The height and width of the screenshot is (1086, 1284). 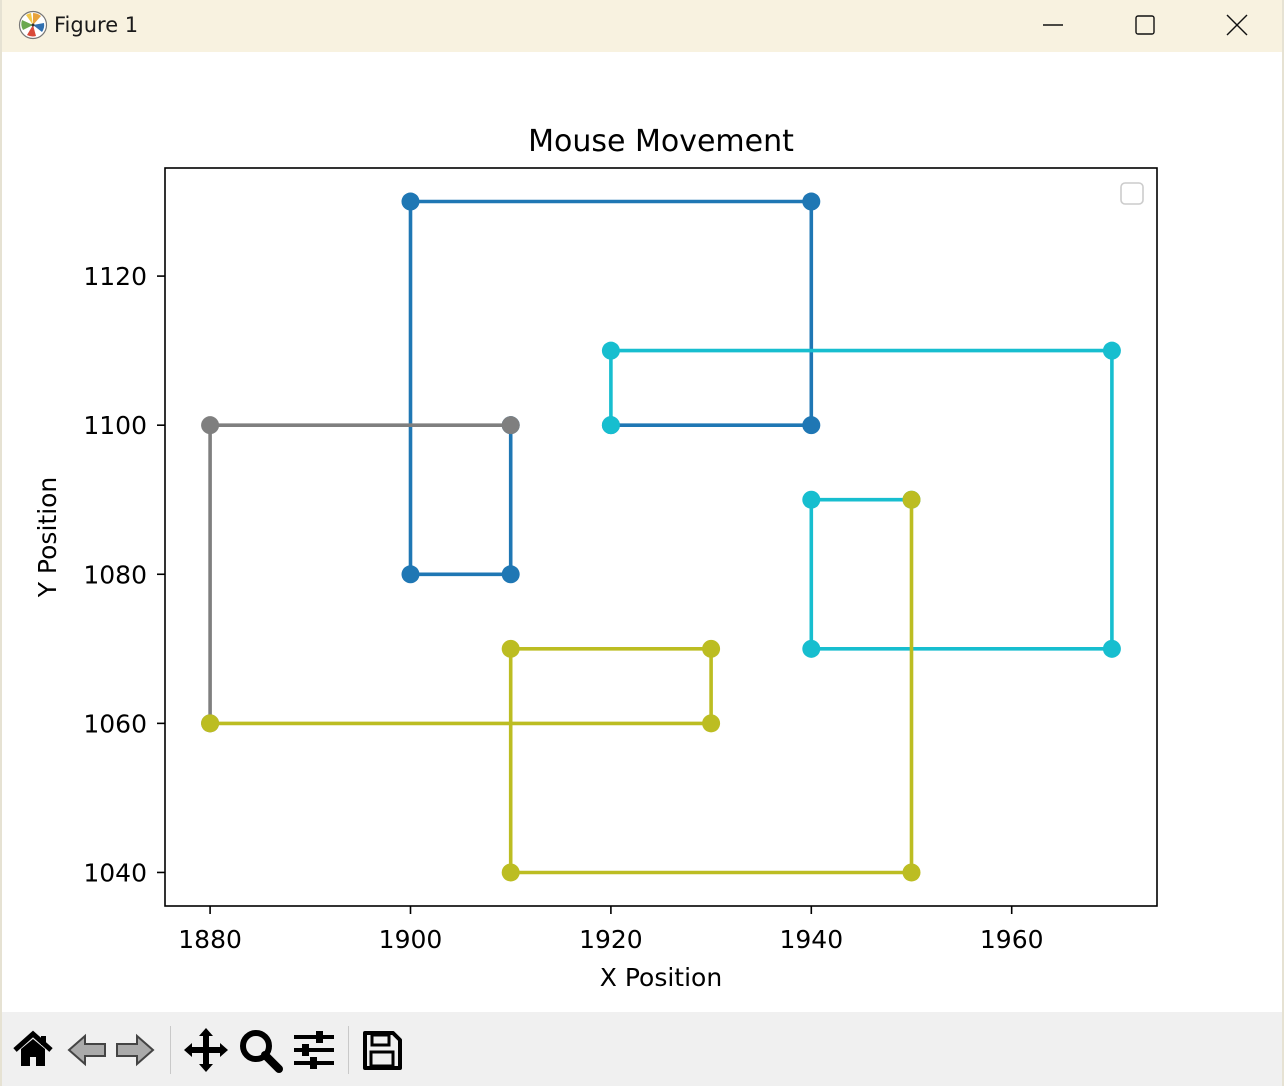 What do you see at coordinates (611, 939) in the screenshot?
I see `x-tick-label: 1920` at bounding box center [611, 939].